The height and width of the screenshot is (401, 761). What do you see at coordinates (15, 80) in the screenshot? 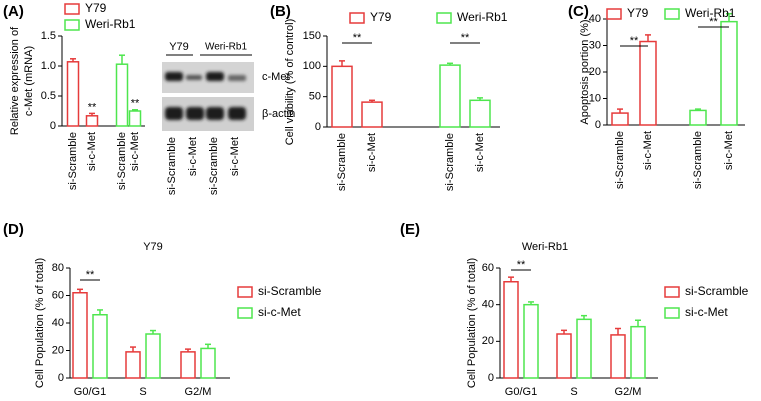
I see `y-axis-label: Relative expression of` at bounding box center [15, 80].